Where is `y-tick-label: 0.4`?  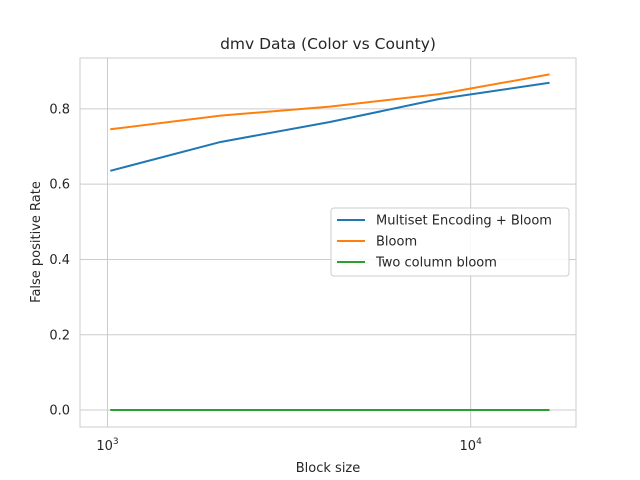
y-tick-label: 0.4 is located at coordinates (59, 260).